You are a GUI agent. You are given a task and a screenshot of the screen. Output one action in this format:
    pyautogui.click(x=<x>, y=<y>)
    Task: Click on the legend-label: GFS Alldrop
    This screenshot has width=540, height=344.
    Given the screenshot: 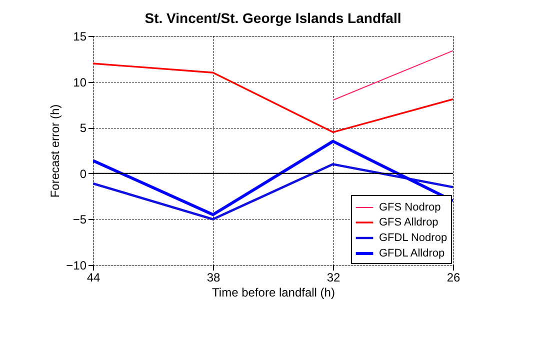 What is the action you would take?
    pyautogui.click(x=408, y=222)
    